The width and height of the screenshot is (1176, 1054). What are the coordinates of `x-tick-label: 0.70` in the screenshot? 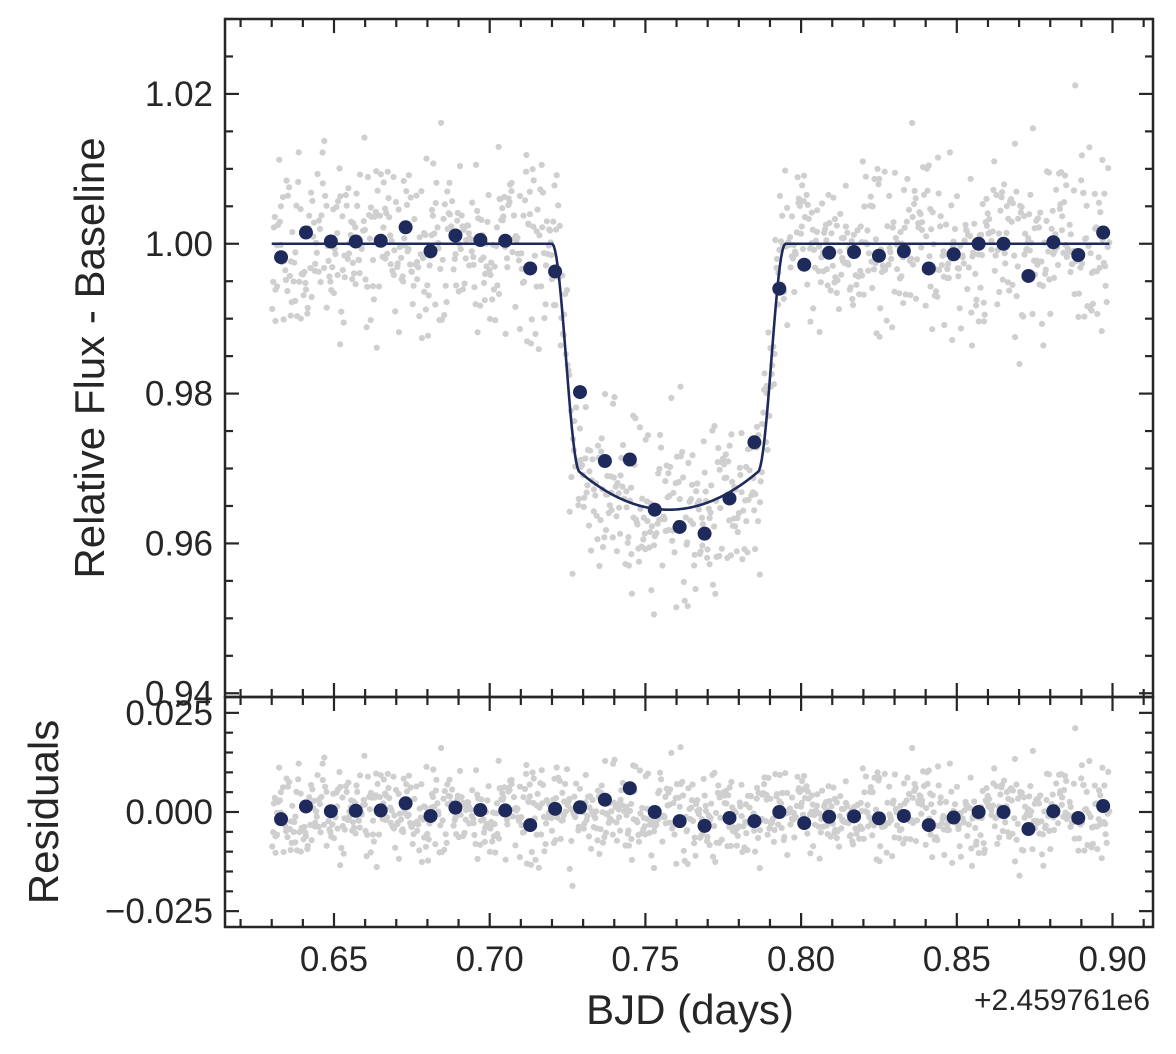 It's located at (490, 959).